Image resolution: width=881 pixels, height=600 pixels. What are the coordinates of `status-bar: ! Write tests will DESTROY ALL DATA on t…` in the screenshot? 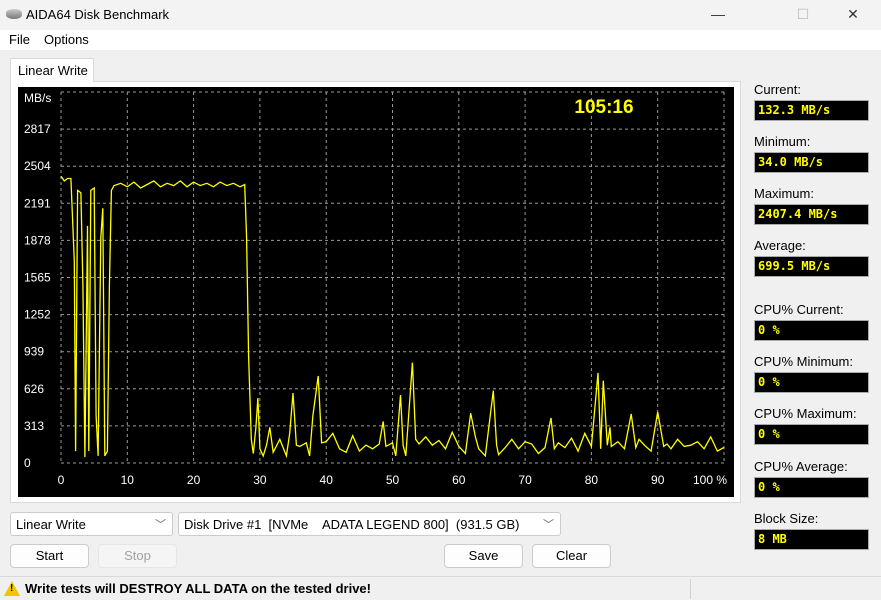 It's located at (440, 588).